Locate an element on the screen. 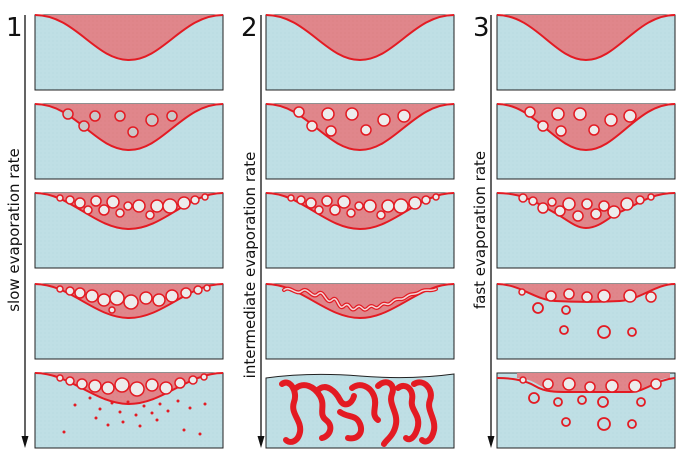  column-2-number: 2 is located at coordinates (249, 28).